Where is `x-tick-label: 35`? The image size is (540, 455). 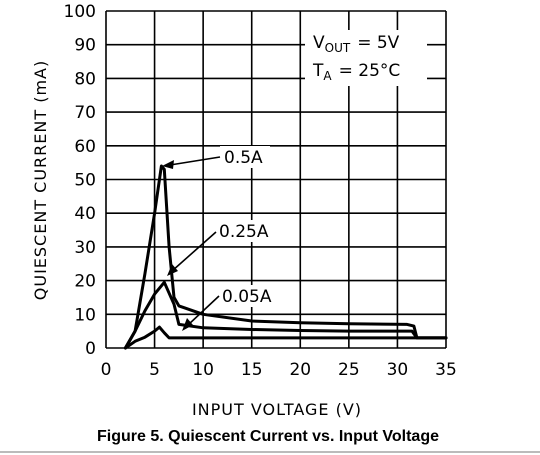
x-tick-label: 35 is located at coordinates (446, 370).